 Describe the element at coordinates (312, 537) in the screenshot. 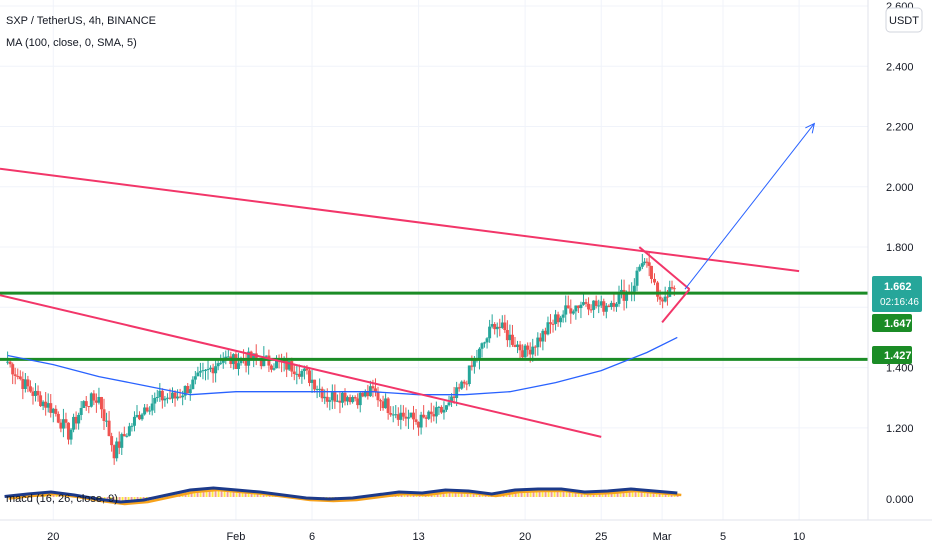

I see `time-tick-label: 6` at that location.